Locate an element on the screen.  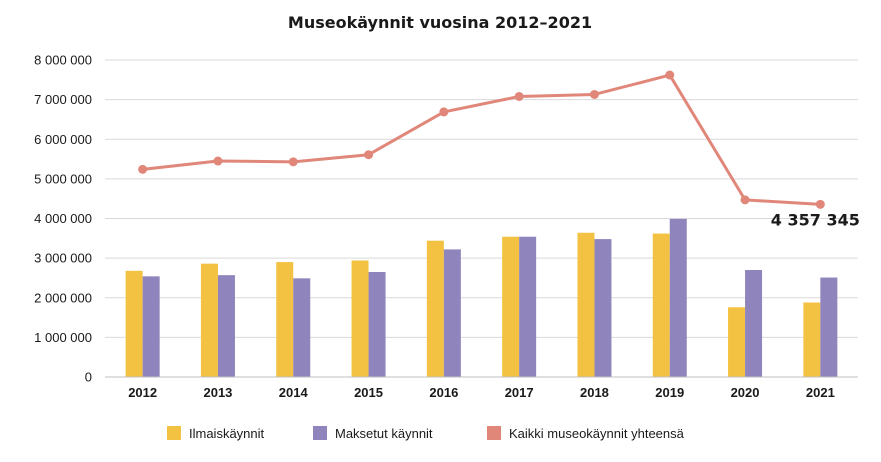
data-labels: 4 357 345 is located at coordinates (815, 219).